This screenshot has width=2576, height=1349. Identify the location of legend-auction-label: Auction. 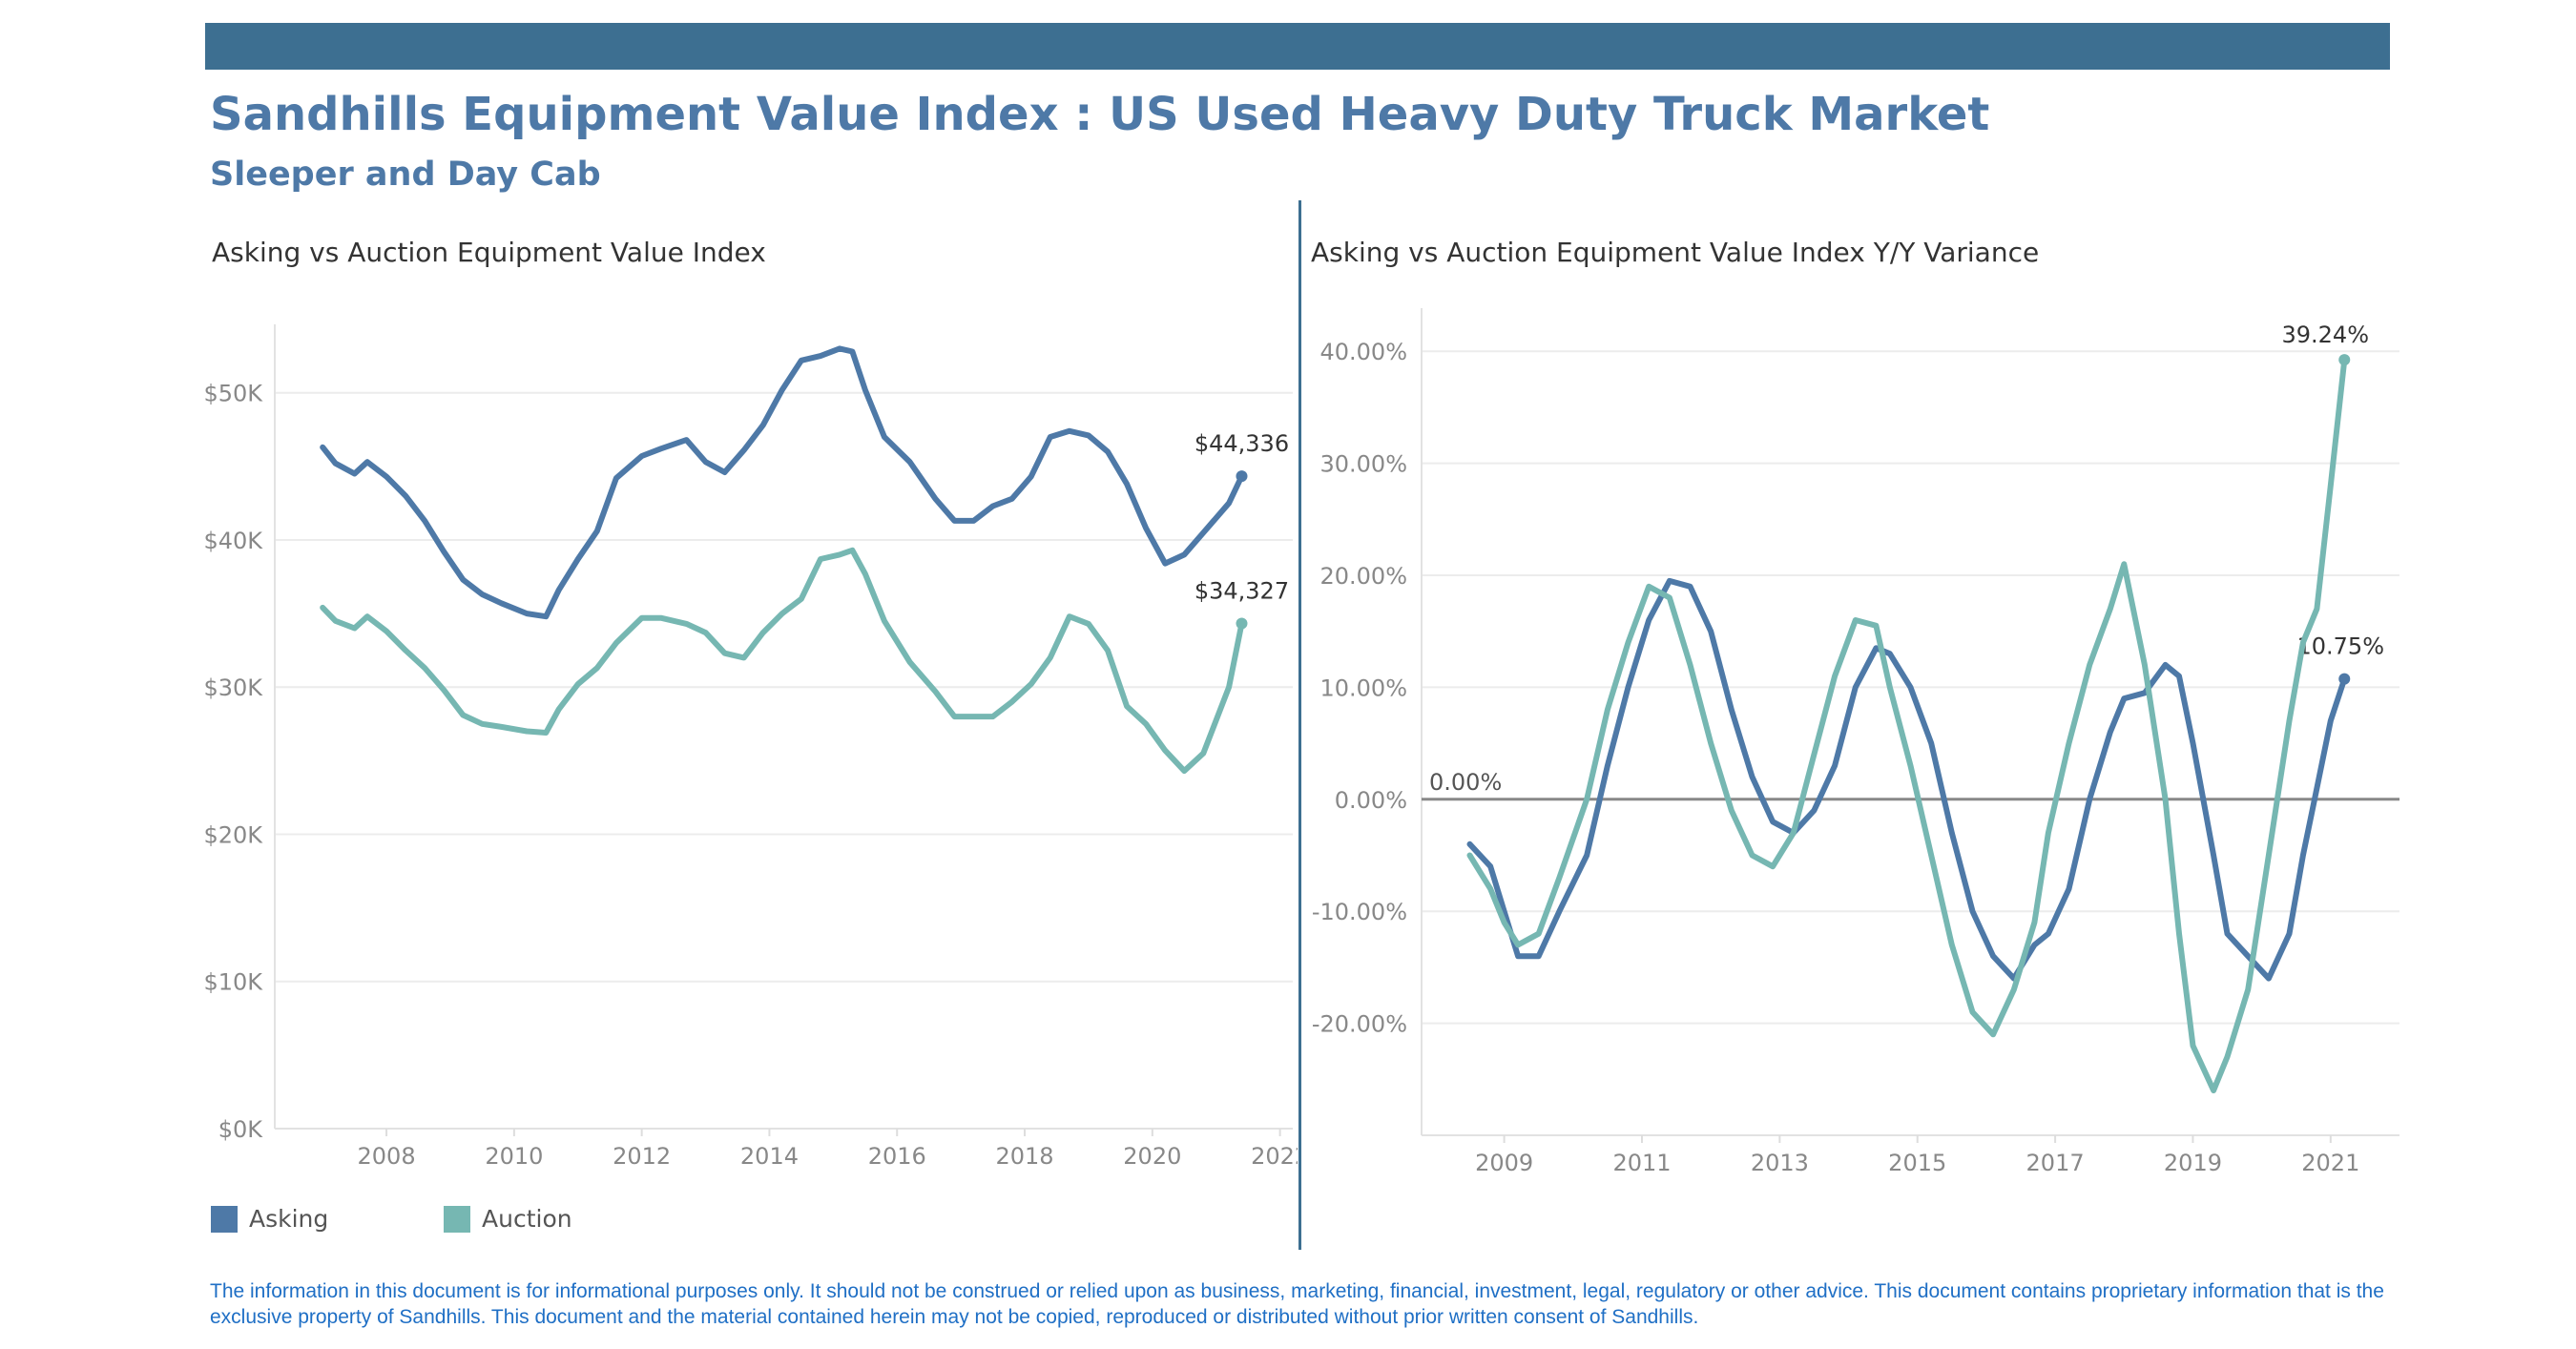
(527, 1219).